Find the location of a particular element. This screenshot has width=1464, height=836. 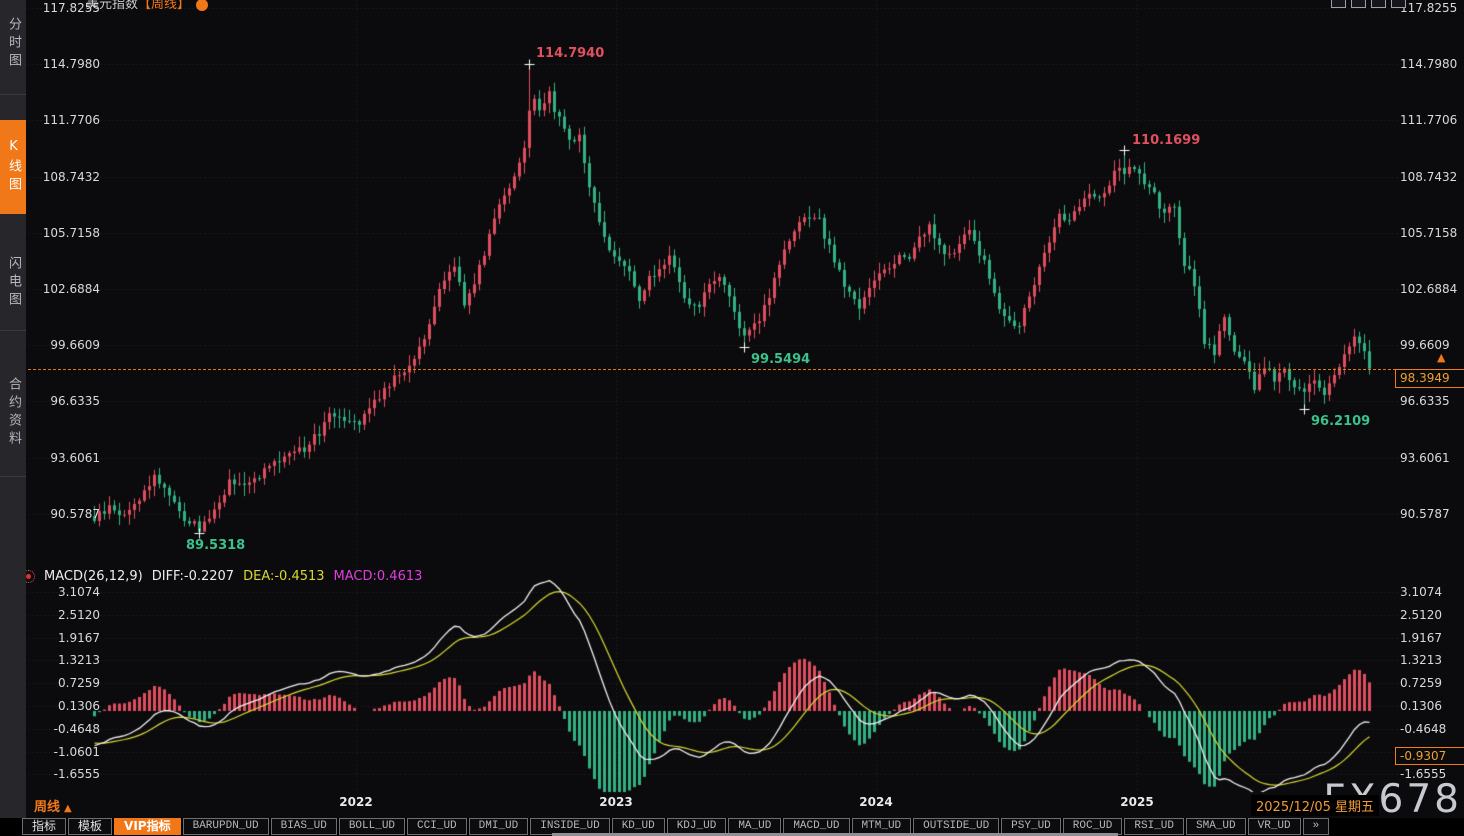

tab-vr-ud: VR_UD is located at coordinates (1274, 826).